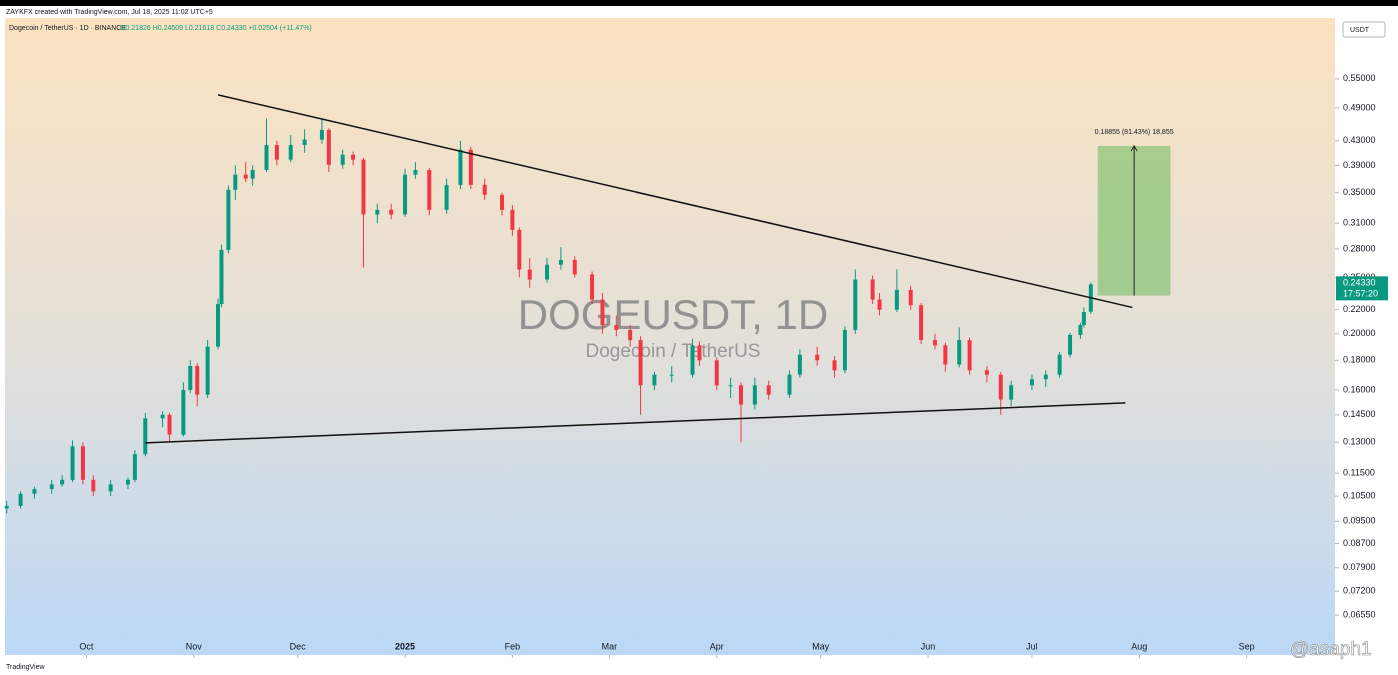 The width and height of the screenshot is (1398, 675). Describe the element at coordinates (67, 28) in the screenshot. I see `symbol-line: Dogecoin / TetherUS · 1D · BINANCE` at that location.